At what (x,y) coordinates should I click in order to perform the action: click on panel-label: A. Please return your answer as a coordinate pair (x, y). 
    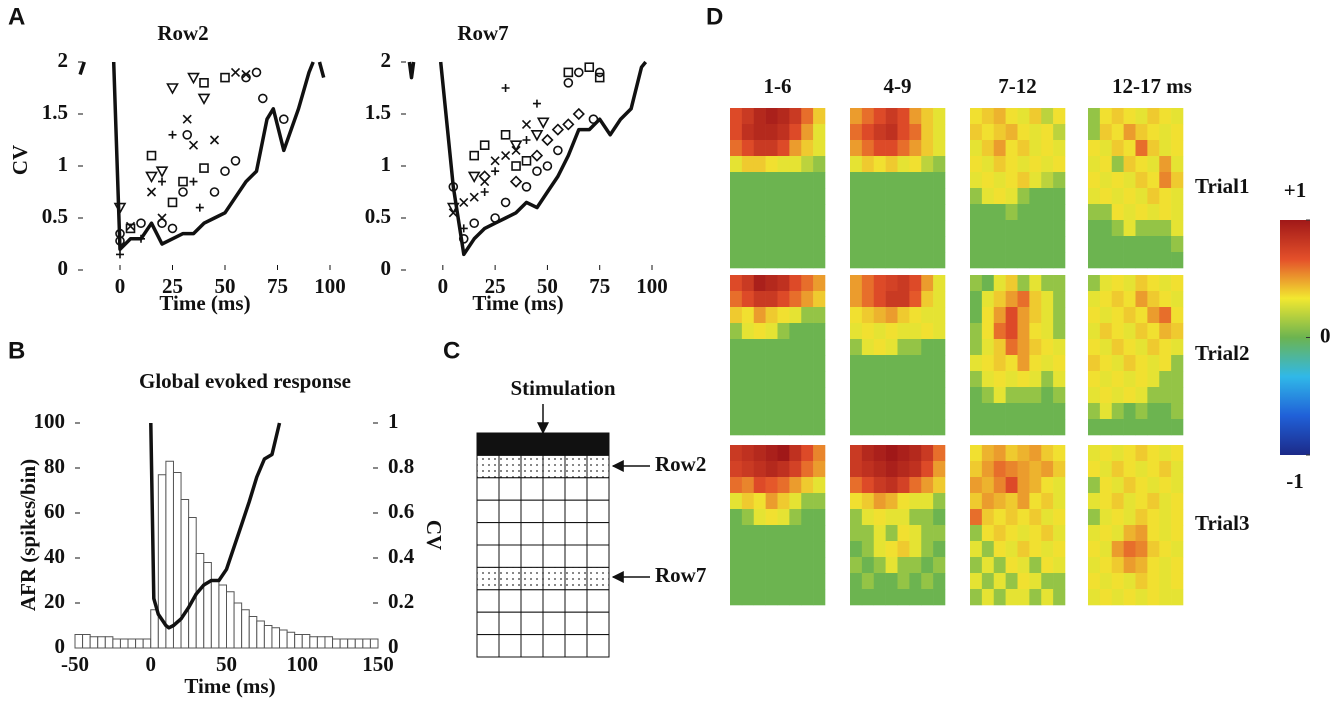
    Looking at the image, I should click on (16, 16).